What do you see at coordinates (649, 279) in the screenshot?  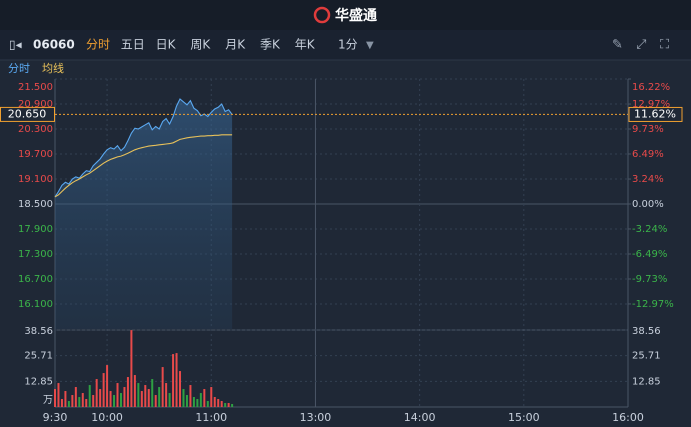 I see `y2-tick-label: -9.73%` at bounding box center [649, 279].